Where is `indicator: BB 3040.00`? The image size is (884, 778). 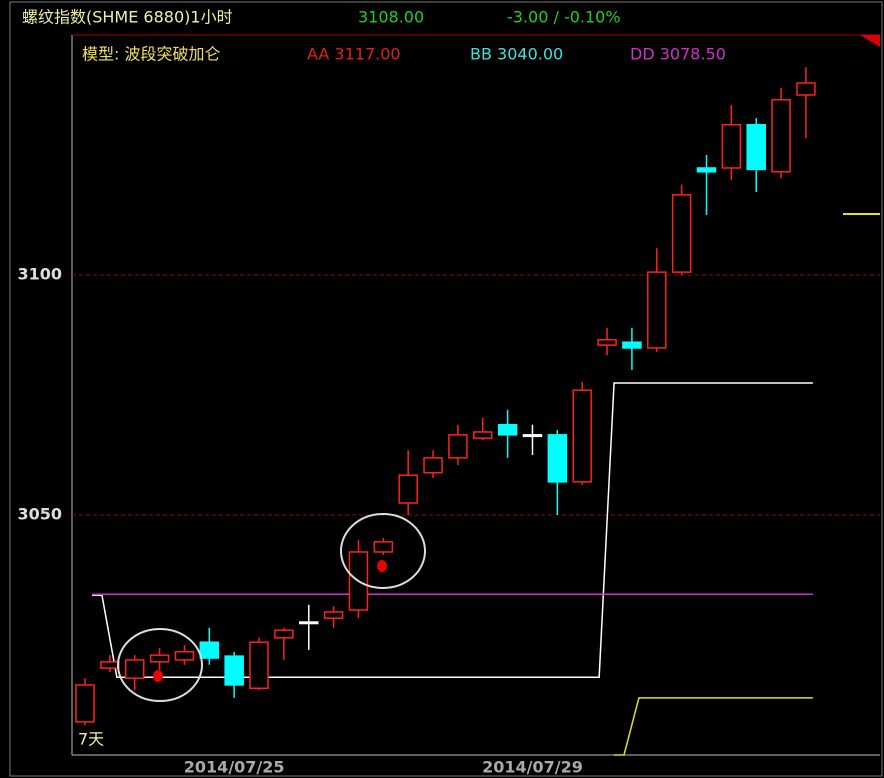 indicator: BB 3040.00 is located at coordinates (516, 54).